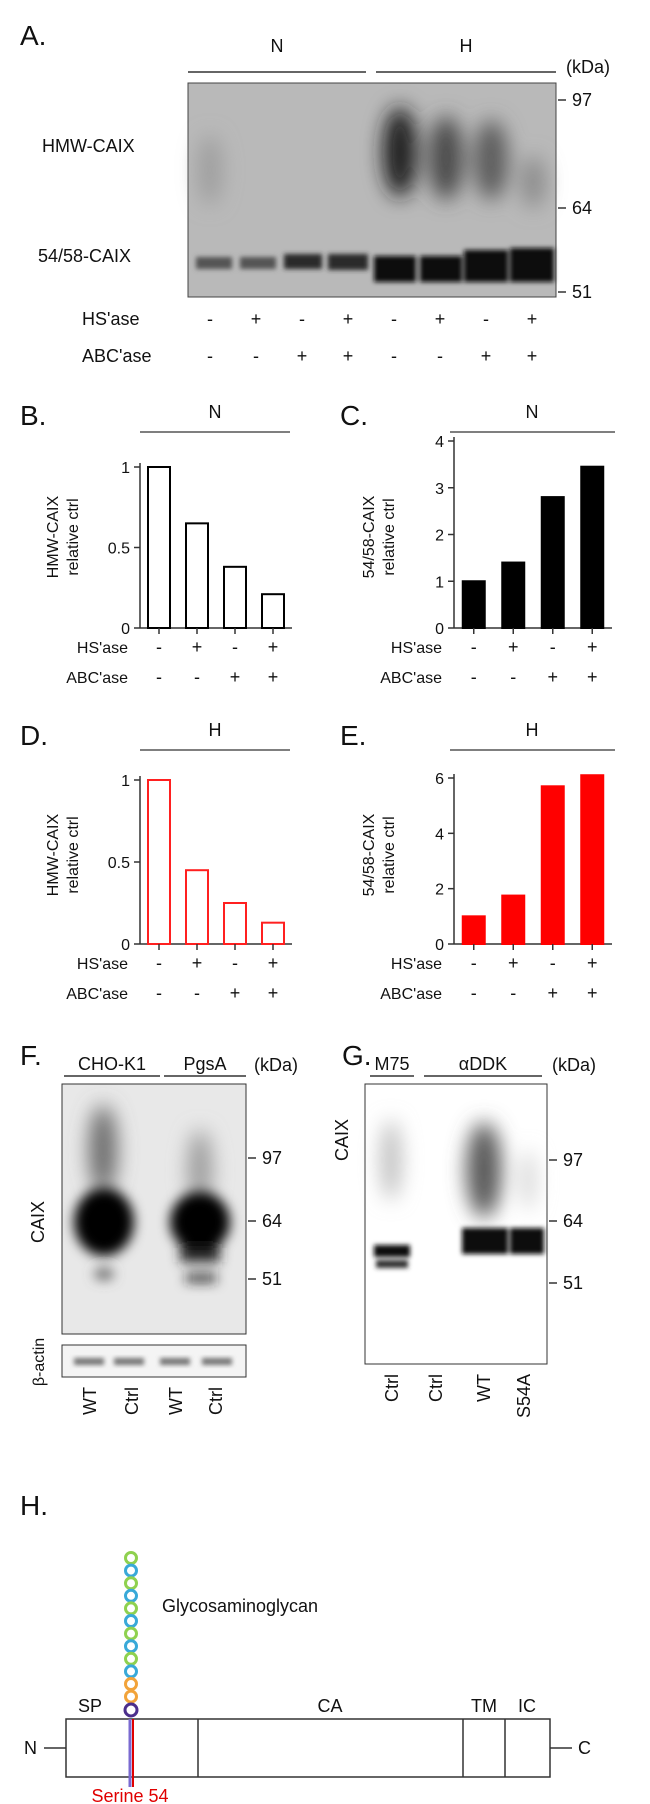  Describe the element at coordinates (513, 647) in the screenshot. I see `hsase-sign: +` at that location.